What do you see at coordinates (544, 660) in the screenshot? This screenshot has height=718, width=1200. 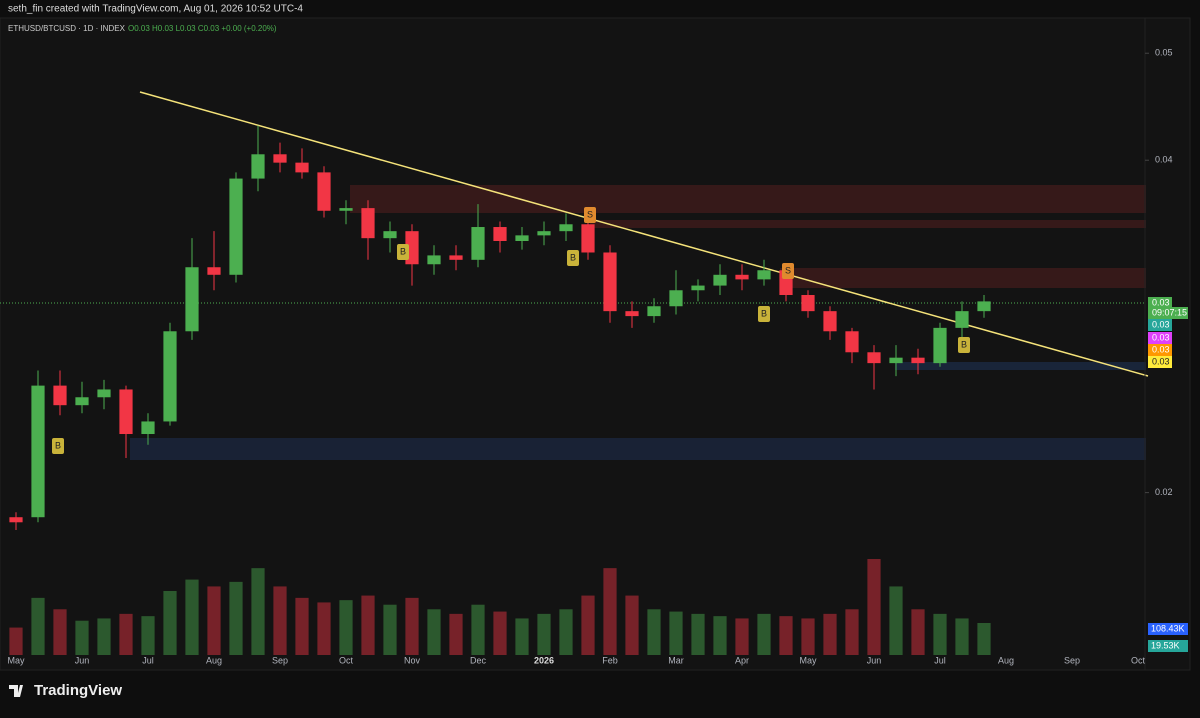 I see `x-tick-label: 2026` at bounding box center [544, 660].